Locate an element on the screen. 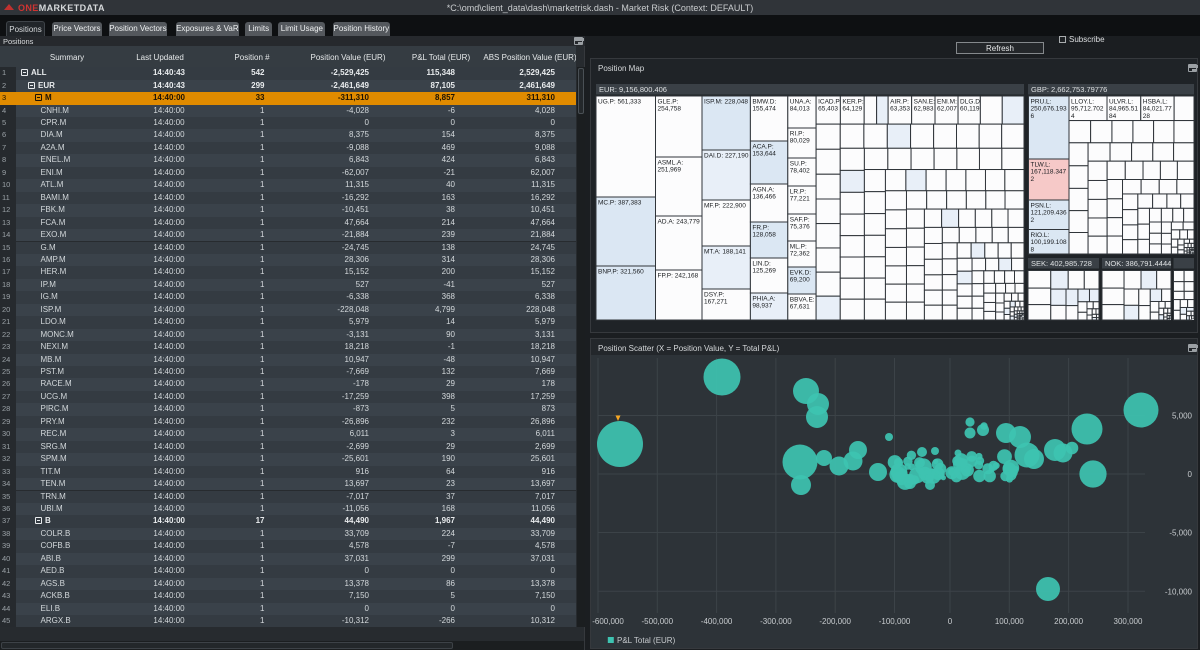  svg-text: 80,029 is located at coordinates (800, 141).